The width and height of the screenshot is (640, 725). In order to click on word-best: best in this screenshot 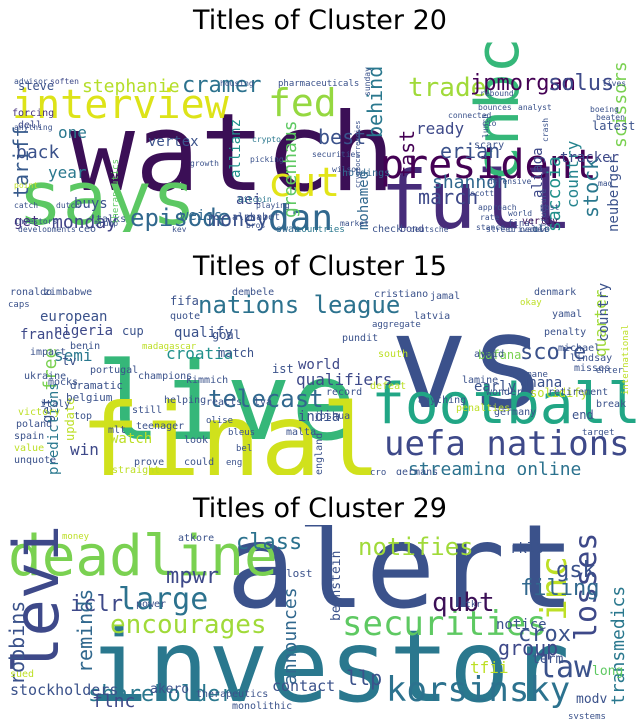, I will do `click(342, 137)`.